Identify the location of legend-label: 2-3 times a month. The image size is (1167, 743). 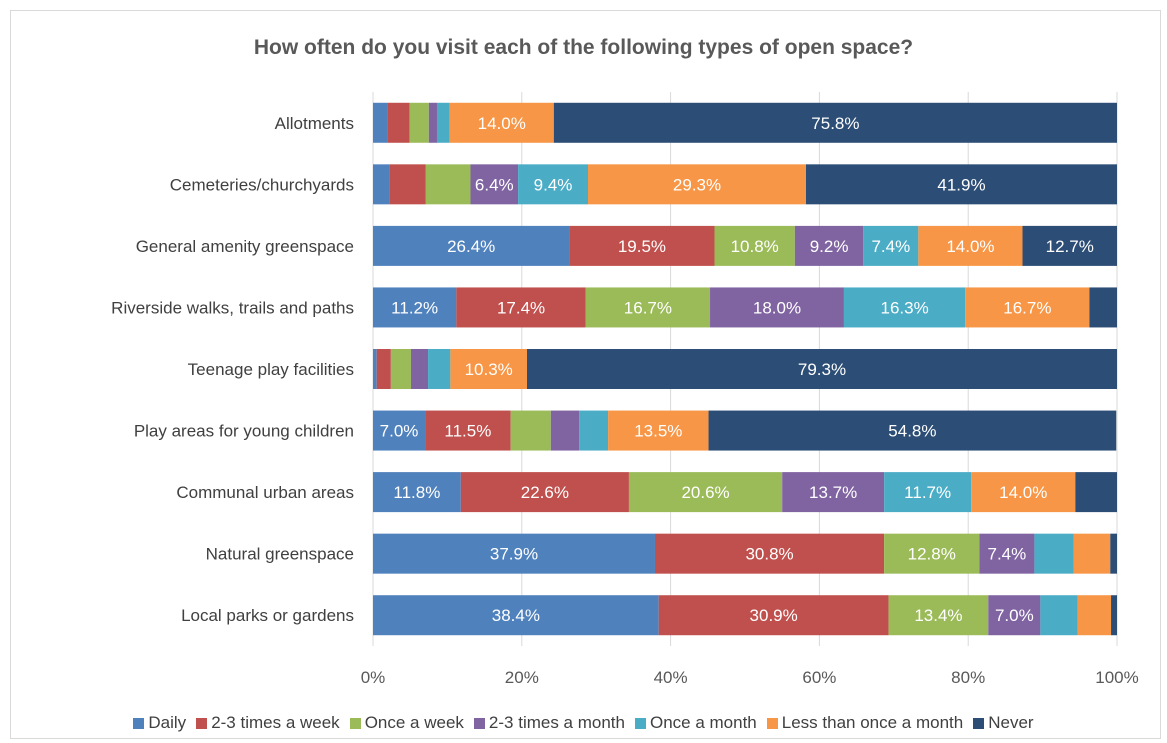
(556, 722).